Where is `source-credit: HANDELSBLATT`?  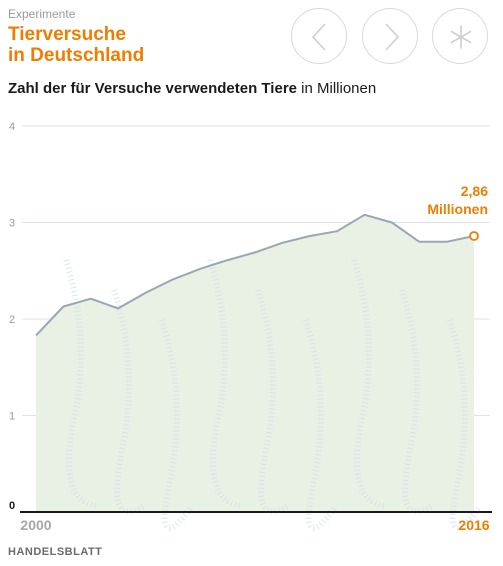 source-credit: HANDELSBLATT is located at coordinates (55, 552).